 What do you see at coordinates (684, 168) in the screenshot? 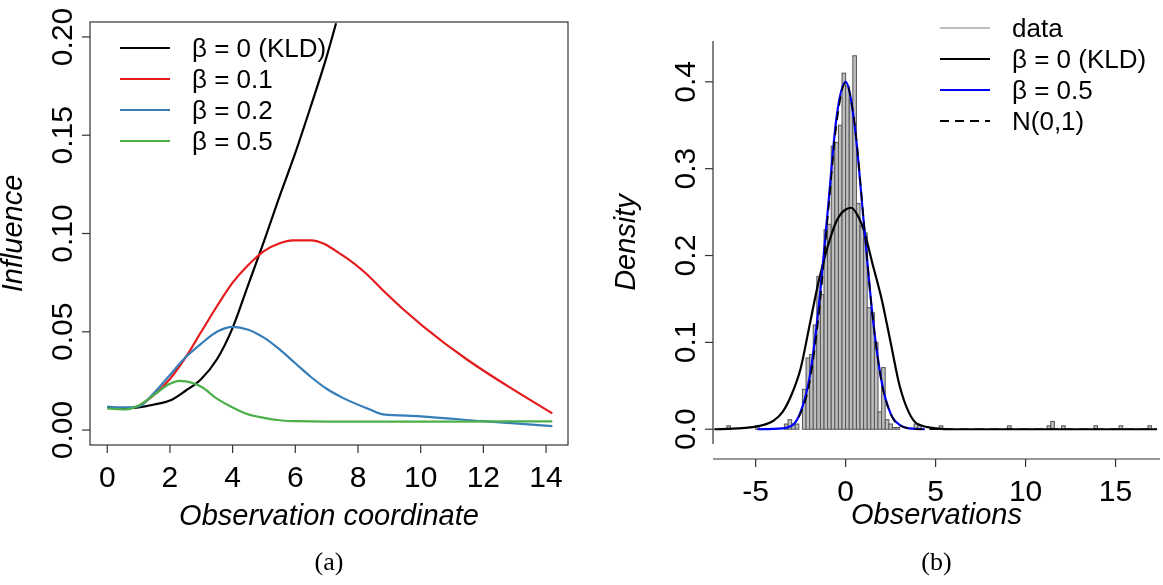
I see `y-tick-label: 0.3` at bounding box center [684, 168].